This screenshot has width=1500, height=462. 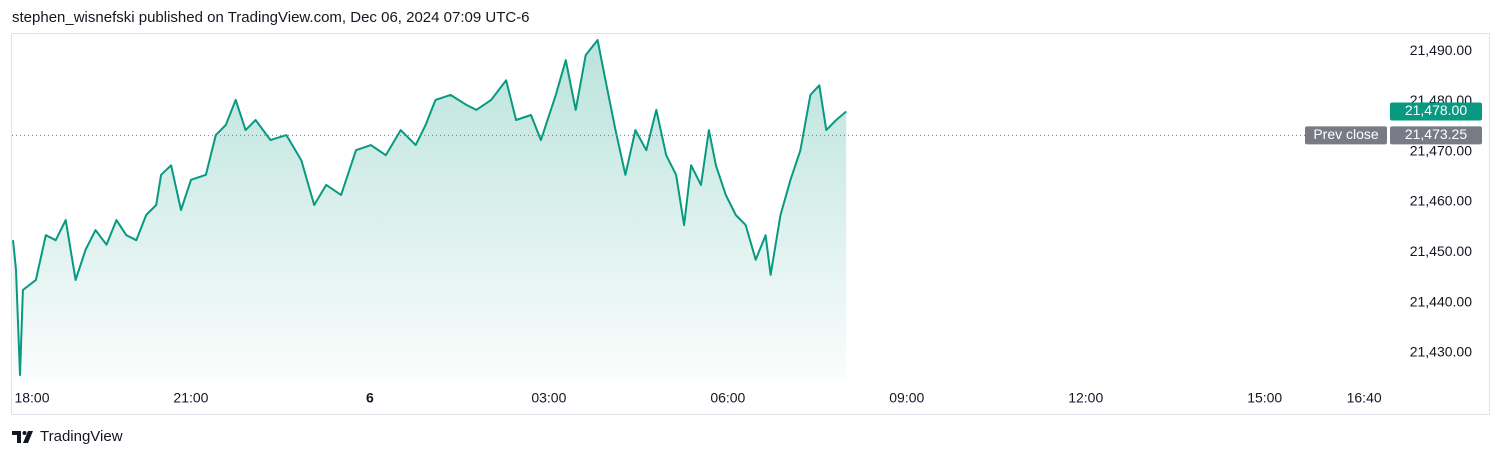 What do you see at coordinates (727, 398) in the screenshot?
I see `x-tick-label: 06:00` at bounding box center [727, 398].